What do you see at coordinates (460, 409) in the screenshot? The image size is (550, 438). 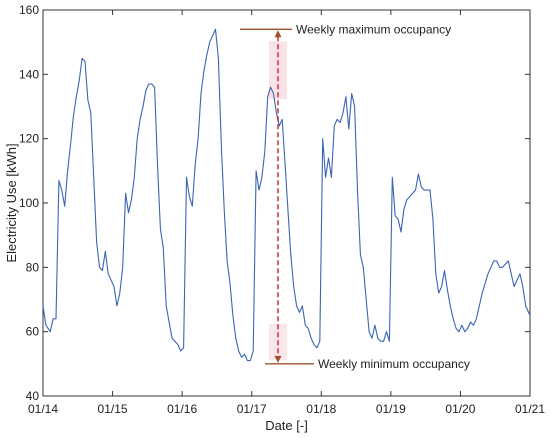 I see `x-tick-label: 01/20` at bounding box center [460, 409].